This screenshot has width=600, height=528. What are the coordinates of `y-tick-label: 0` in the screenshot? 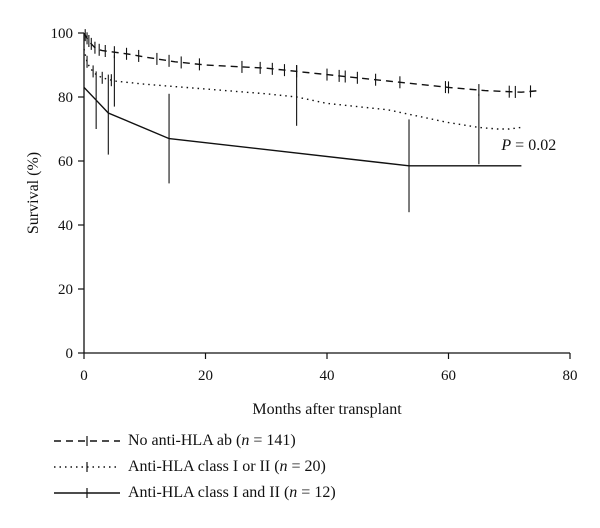 It's located at (70, 354).